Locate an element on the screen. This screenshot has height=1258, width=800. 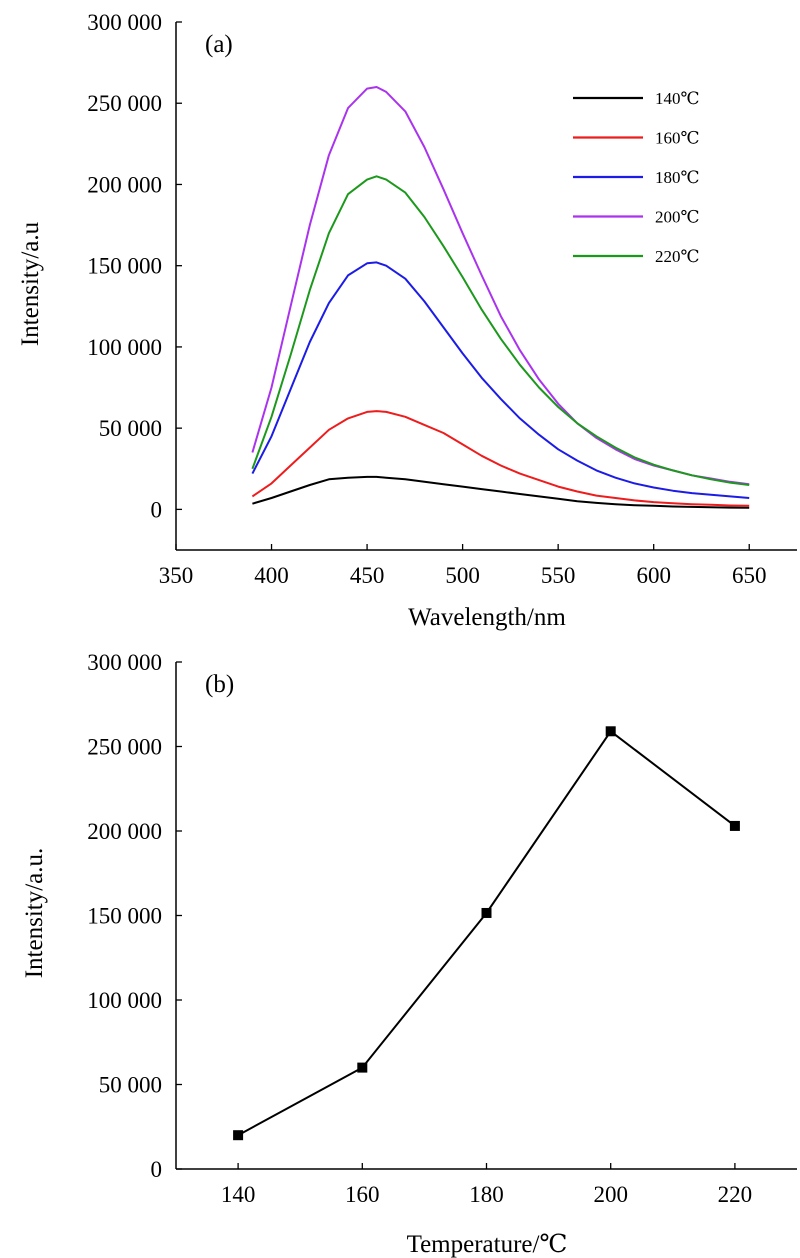
legend-label: 160℃ is located at coordinates (677, 138).